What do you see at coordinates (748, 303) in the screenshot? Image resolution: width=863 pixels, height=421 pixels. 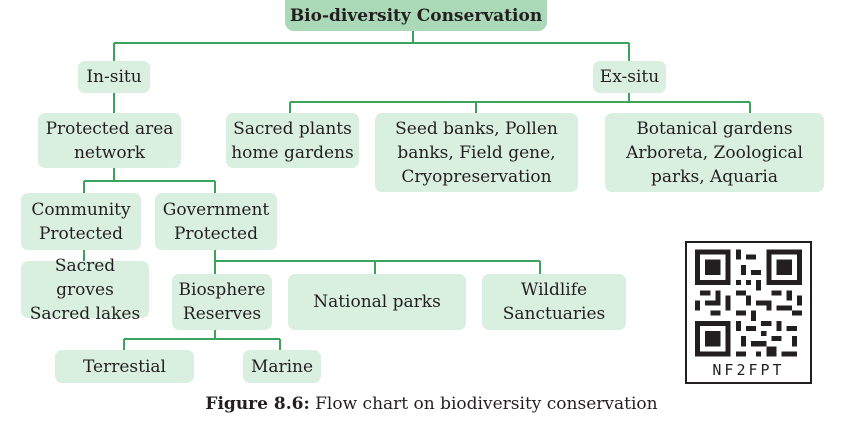 I see `qr-code-icon` at bounding box center [748, 303].